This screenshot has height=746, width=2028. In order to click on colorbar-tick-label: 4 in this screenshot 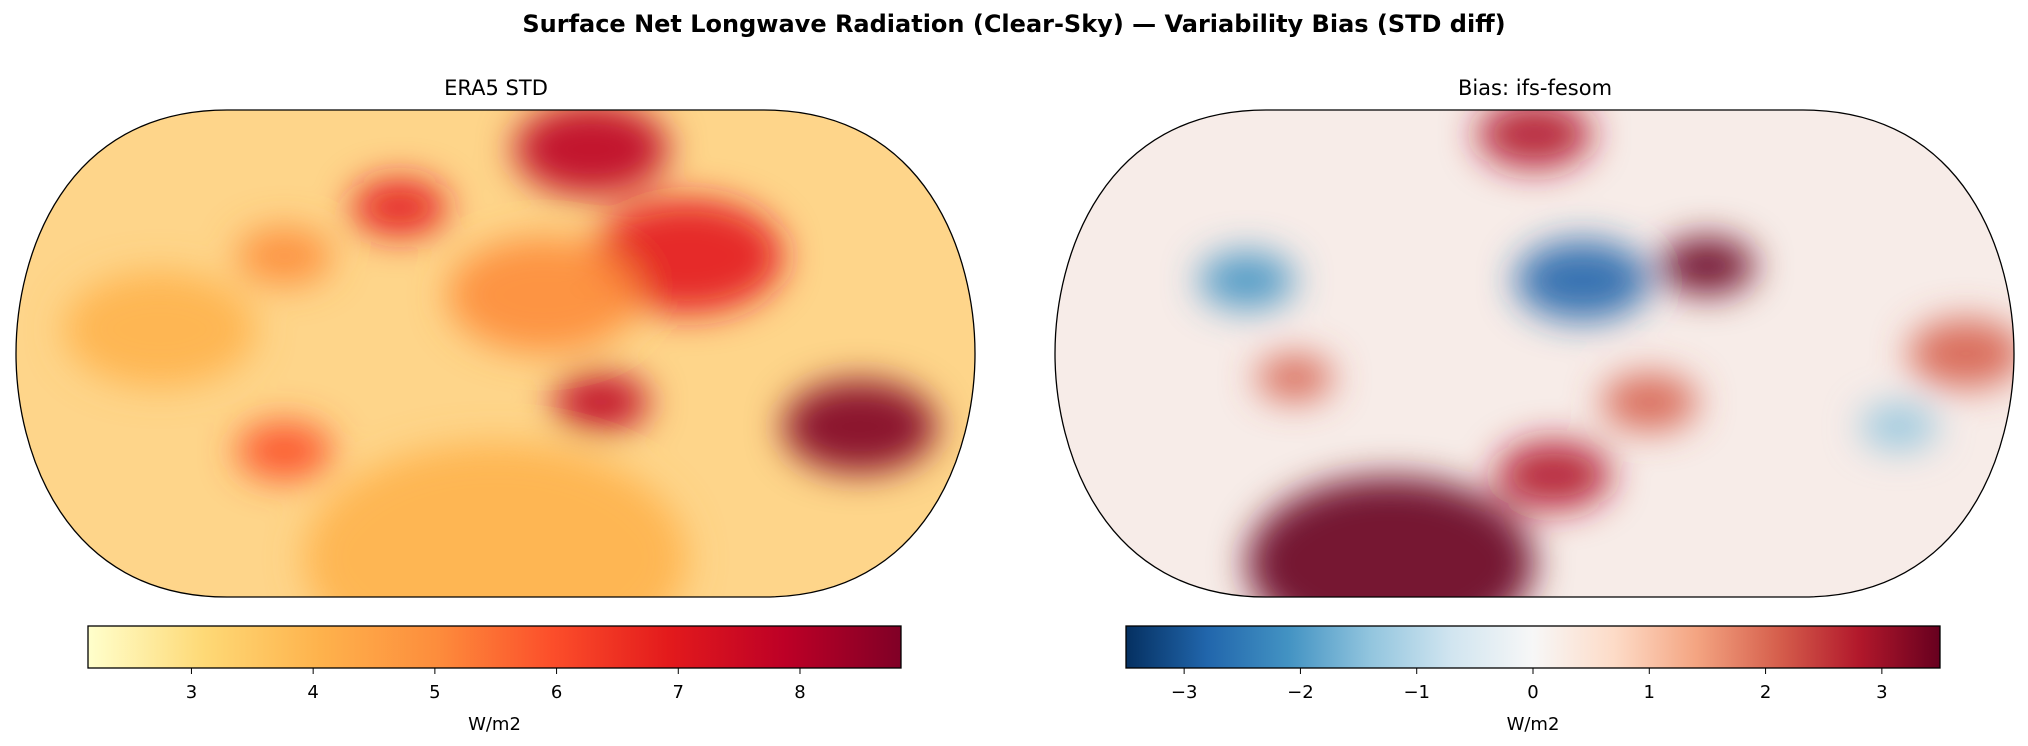, I will do `click(312, 692)`.